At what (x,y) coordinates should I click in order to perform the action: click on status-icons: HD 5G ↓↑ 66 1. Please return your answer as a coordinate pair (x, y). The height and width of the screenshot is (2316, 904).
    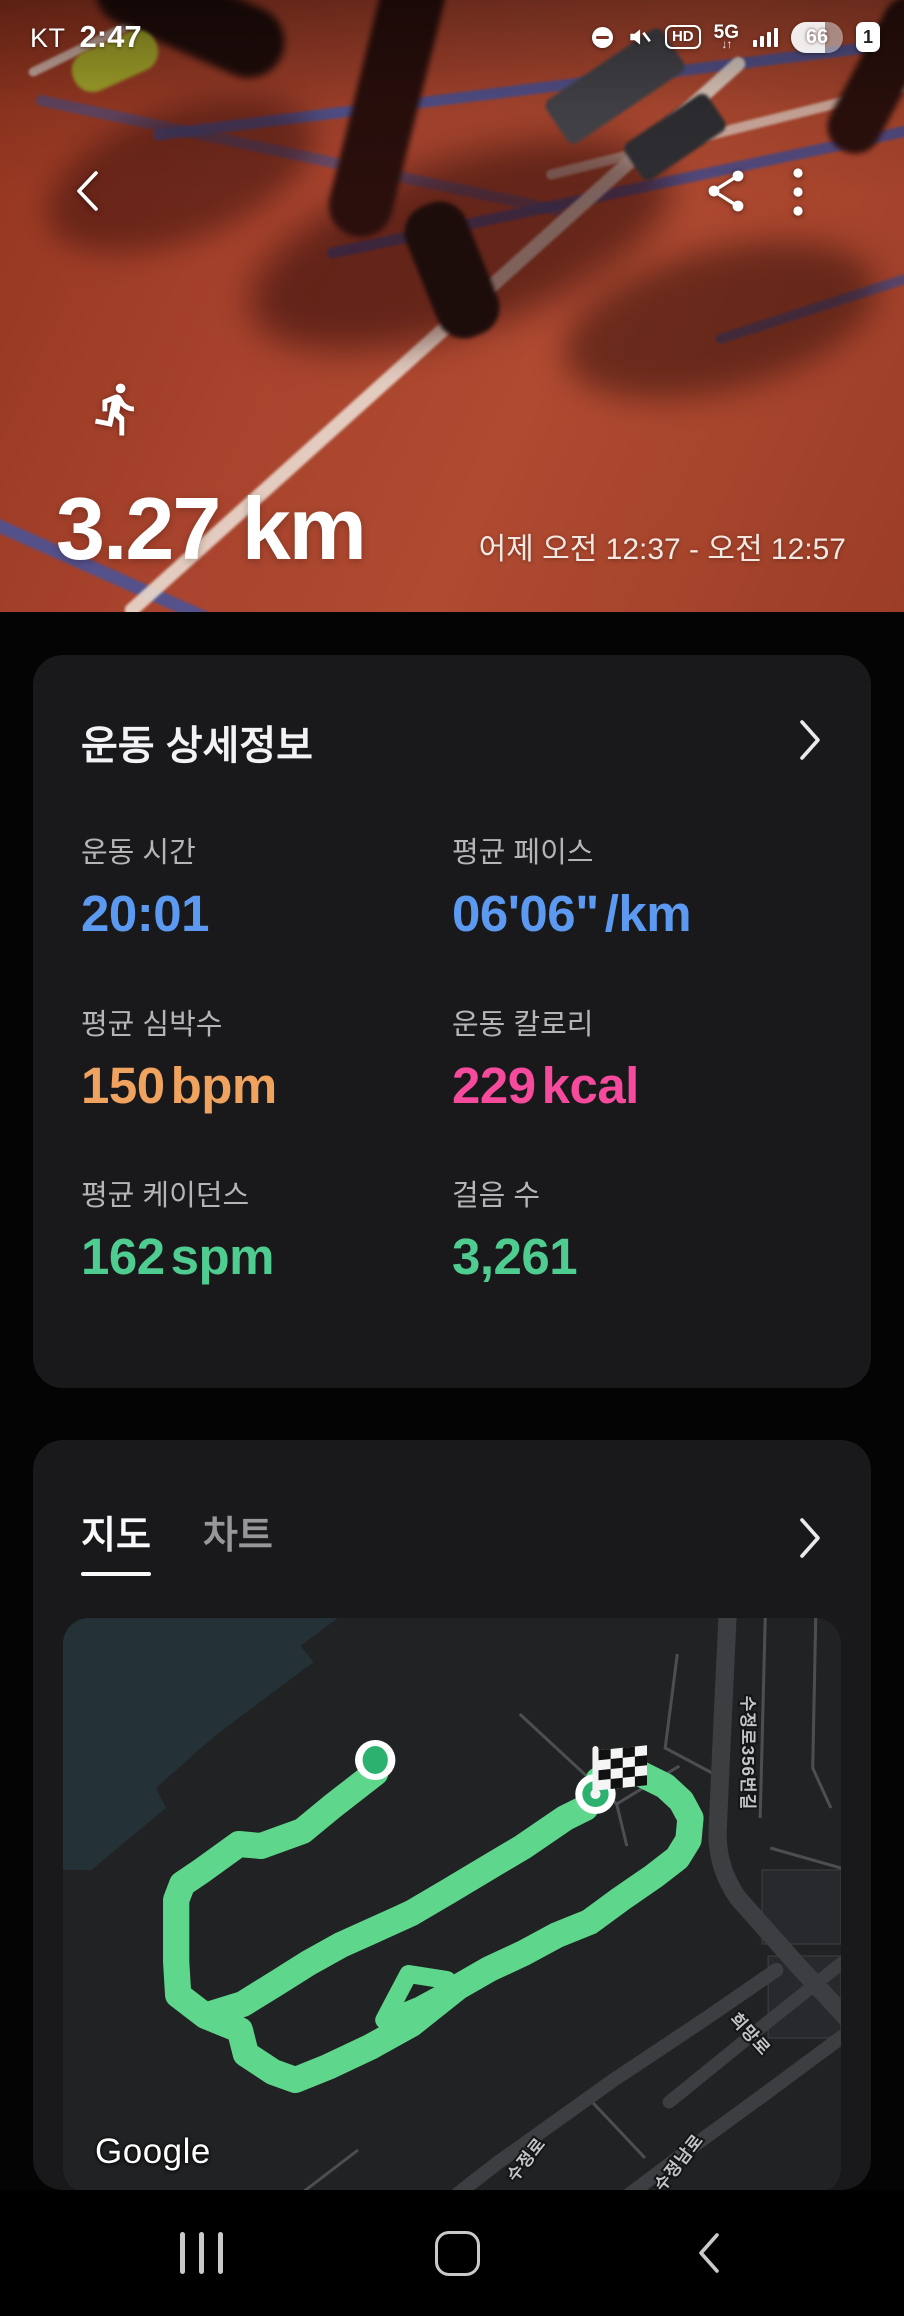
    Looking at the image, I should click on (735, 37).